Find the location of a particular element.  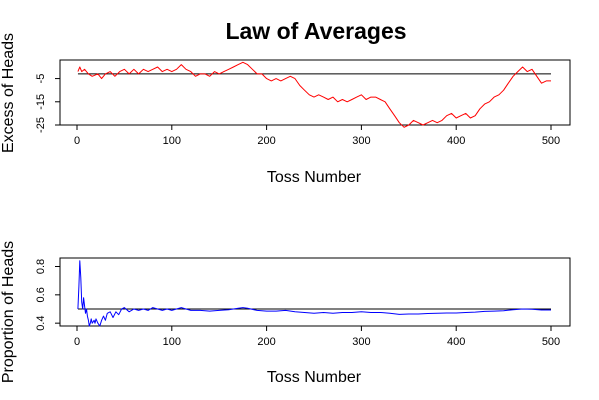

proportion-x-tick-label: 0 is located at coordinates (77, 342).